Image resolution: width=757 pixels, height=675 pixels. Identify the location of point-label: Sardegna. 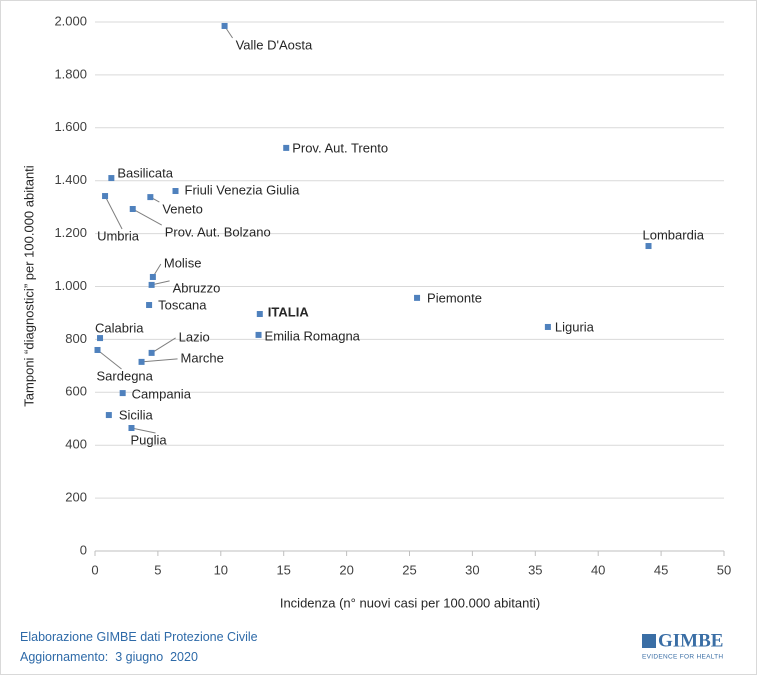
(125, 375).